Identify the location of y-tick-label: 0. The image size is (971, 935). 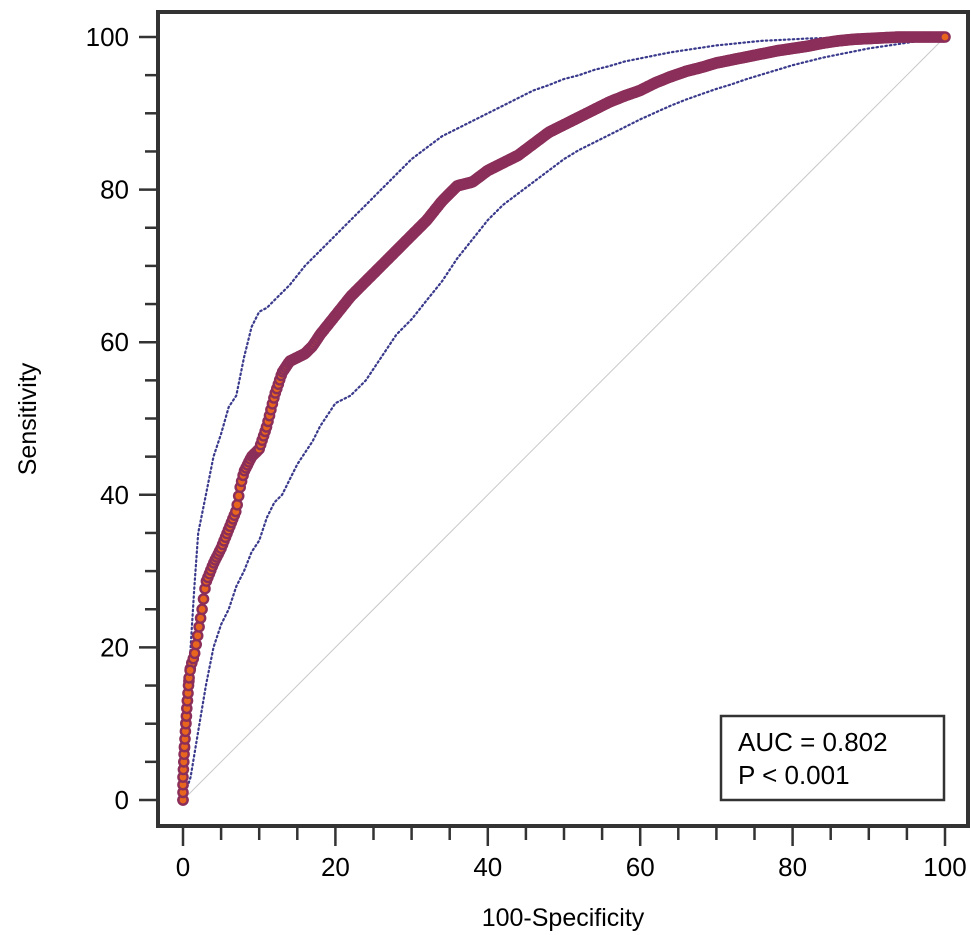
(122, 800).